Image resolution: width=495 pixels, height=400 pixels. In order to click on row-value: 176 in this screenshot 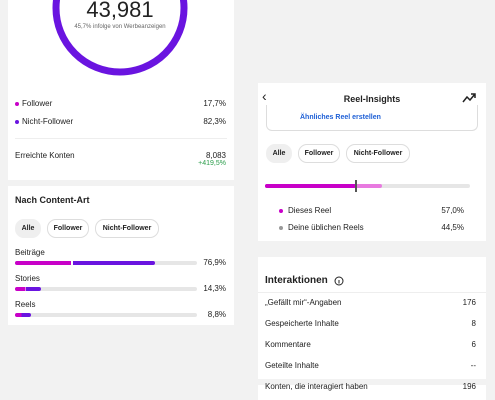, I will do `click(469, 302)`.